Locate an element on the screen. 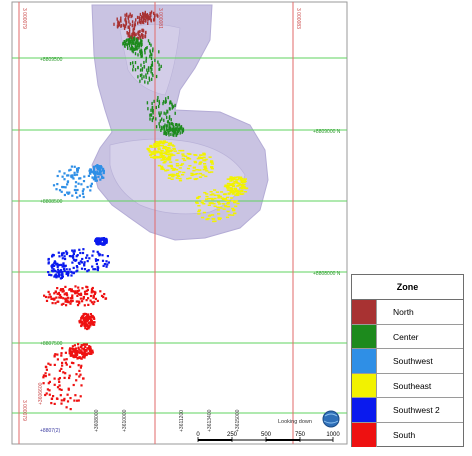  zone-southwest is located at coordinates (78, 181).